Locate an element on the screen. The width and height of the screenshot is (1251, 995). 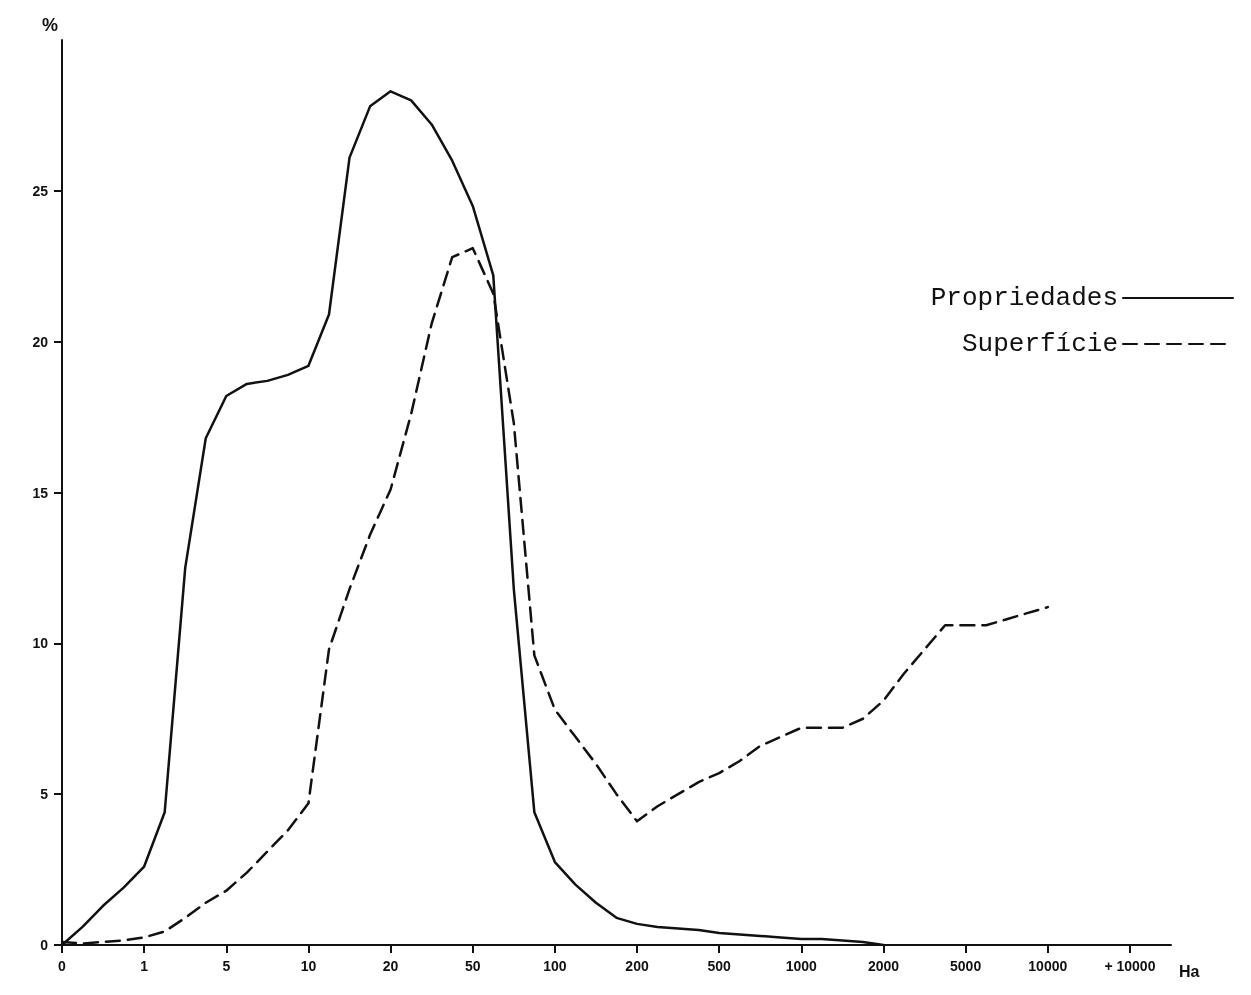
y-tick-label: 0 is located at coordinates (44, 945).